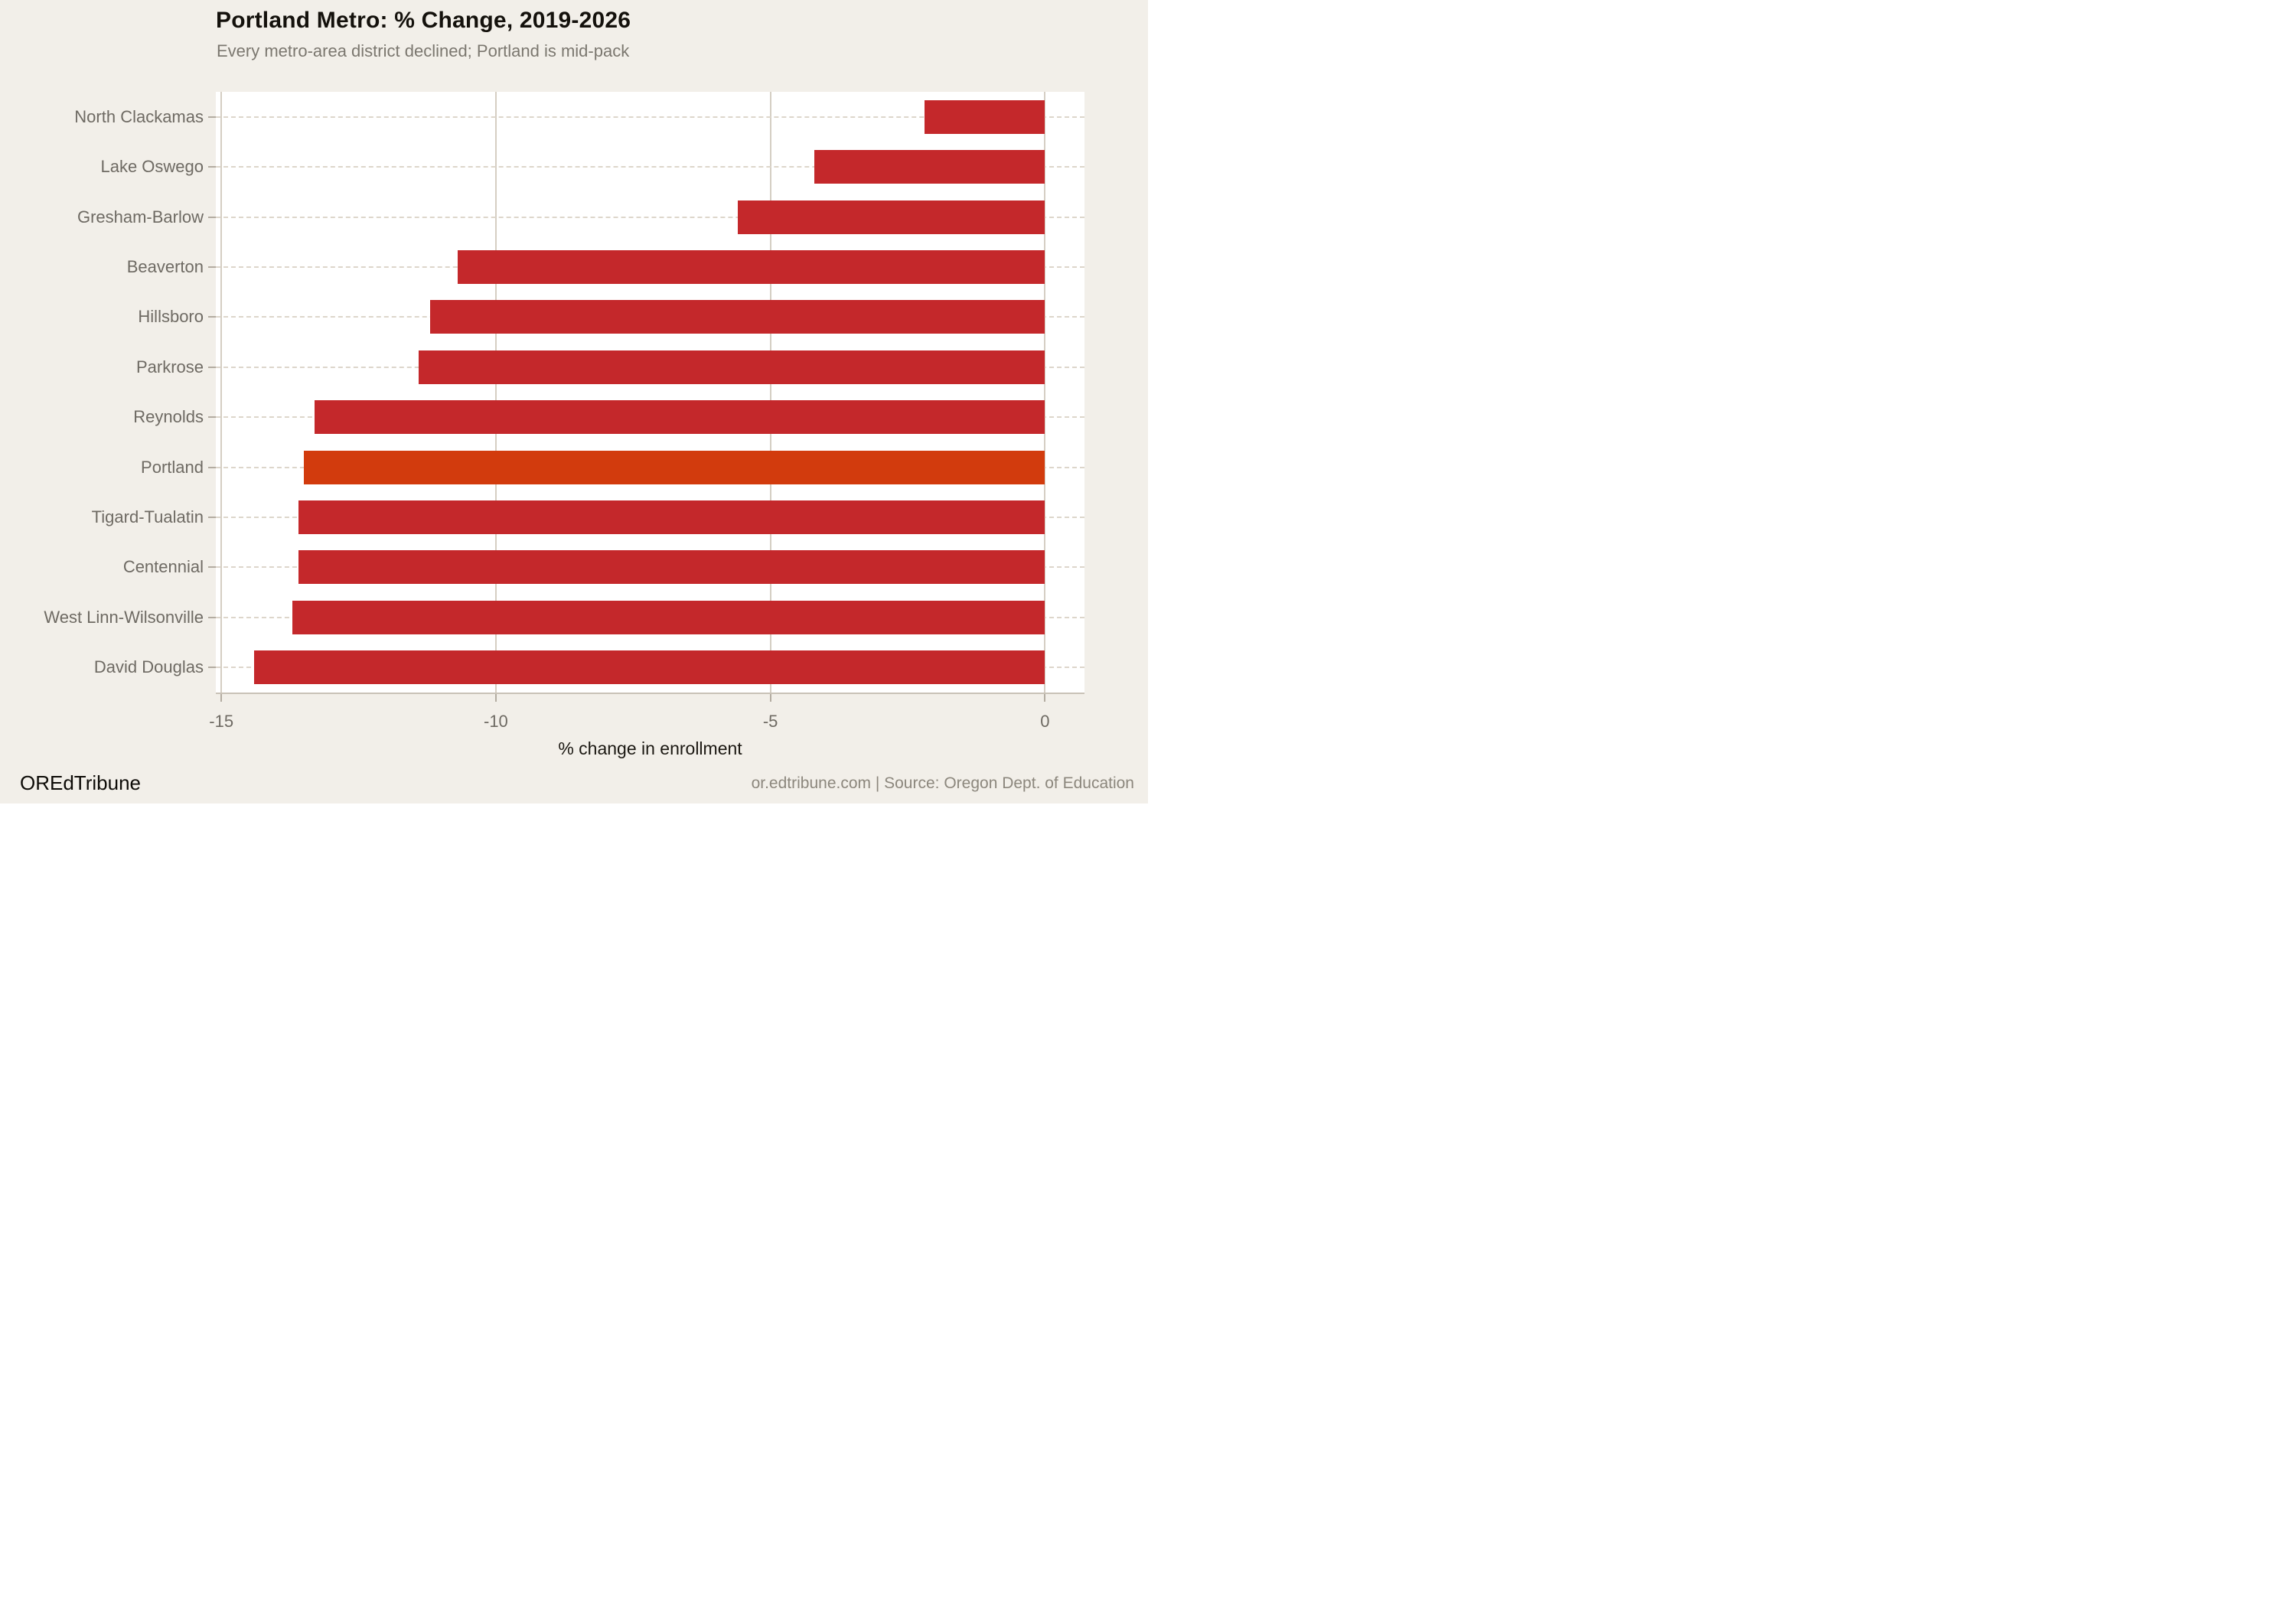 The image size is (2296, 1607). I want to click on bar-centennial, so click(671, 567).